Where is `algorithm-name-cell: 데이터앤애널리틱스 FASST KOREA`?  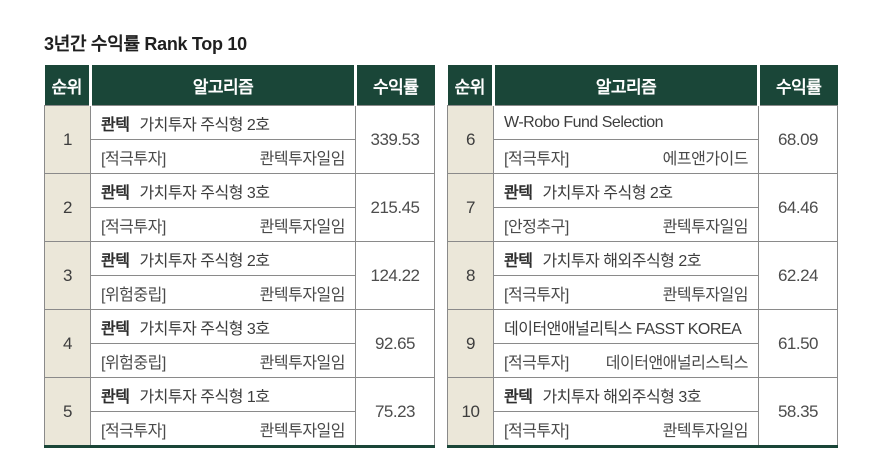 algorithm-name-cell: 데이터앤애널리틱스 FASST KOREA is located at coordinates (626, 326).